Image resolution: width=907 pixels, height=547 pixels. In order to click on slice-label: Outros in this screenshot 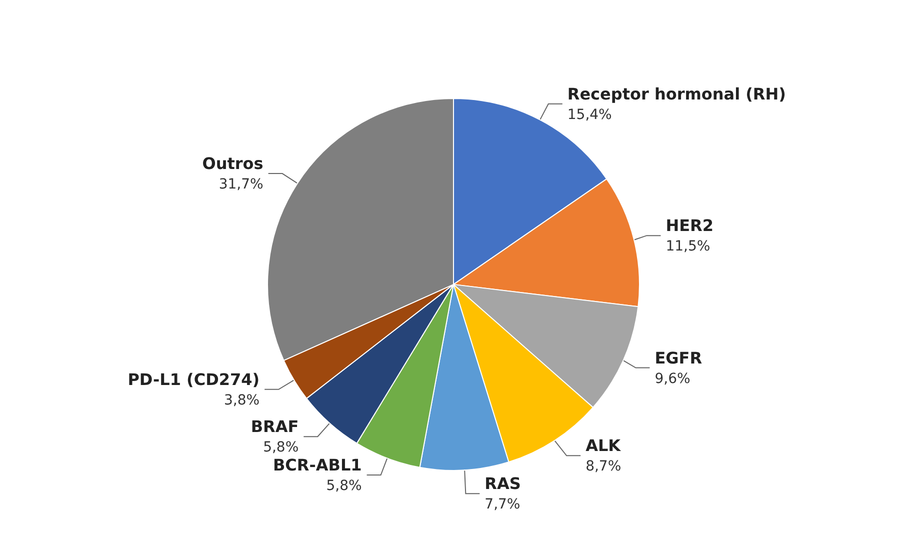, I will do `click(233, 164)`.